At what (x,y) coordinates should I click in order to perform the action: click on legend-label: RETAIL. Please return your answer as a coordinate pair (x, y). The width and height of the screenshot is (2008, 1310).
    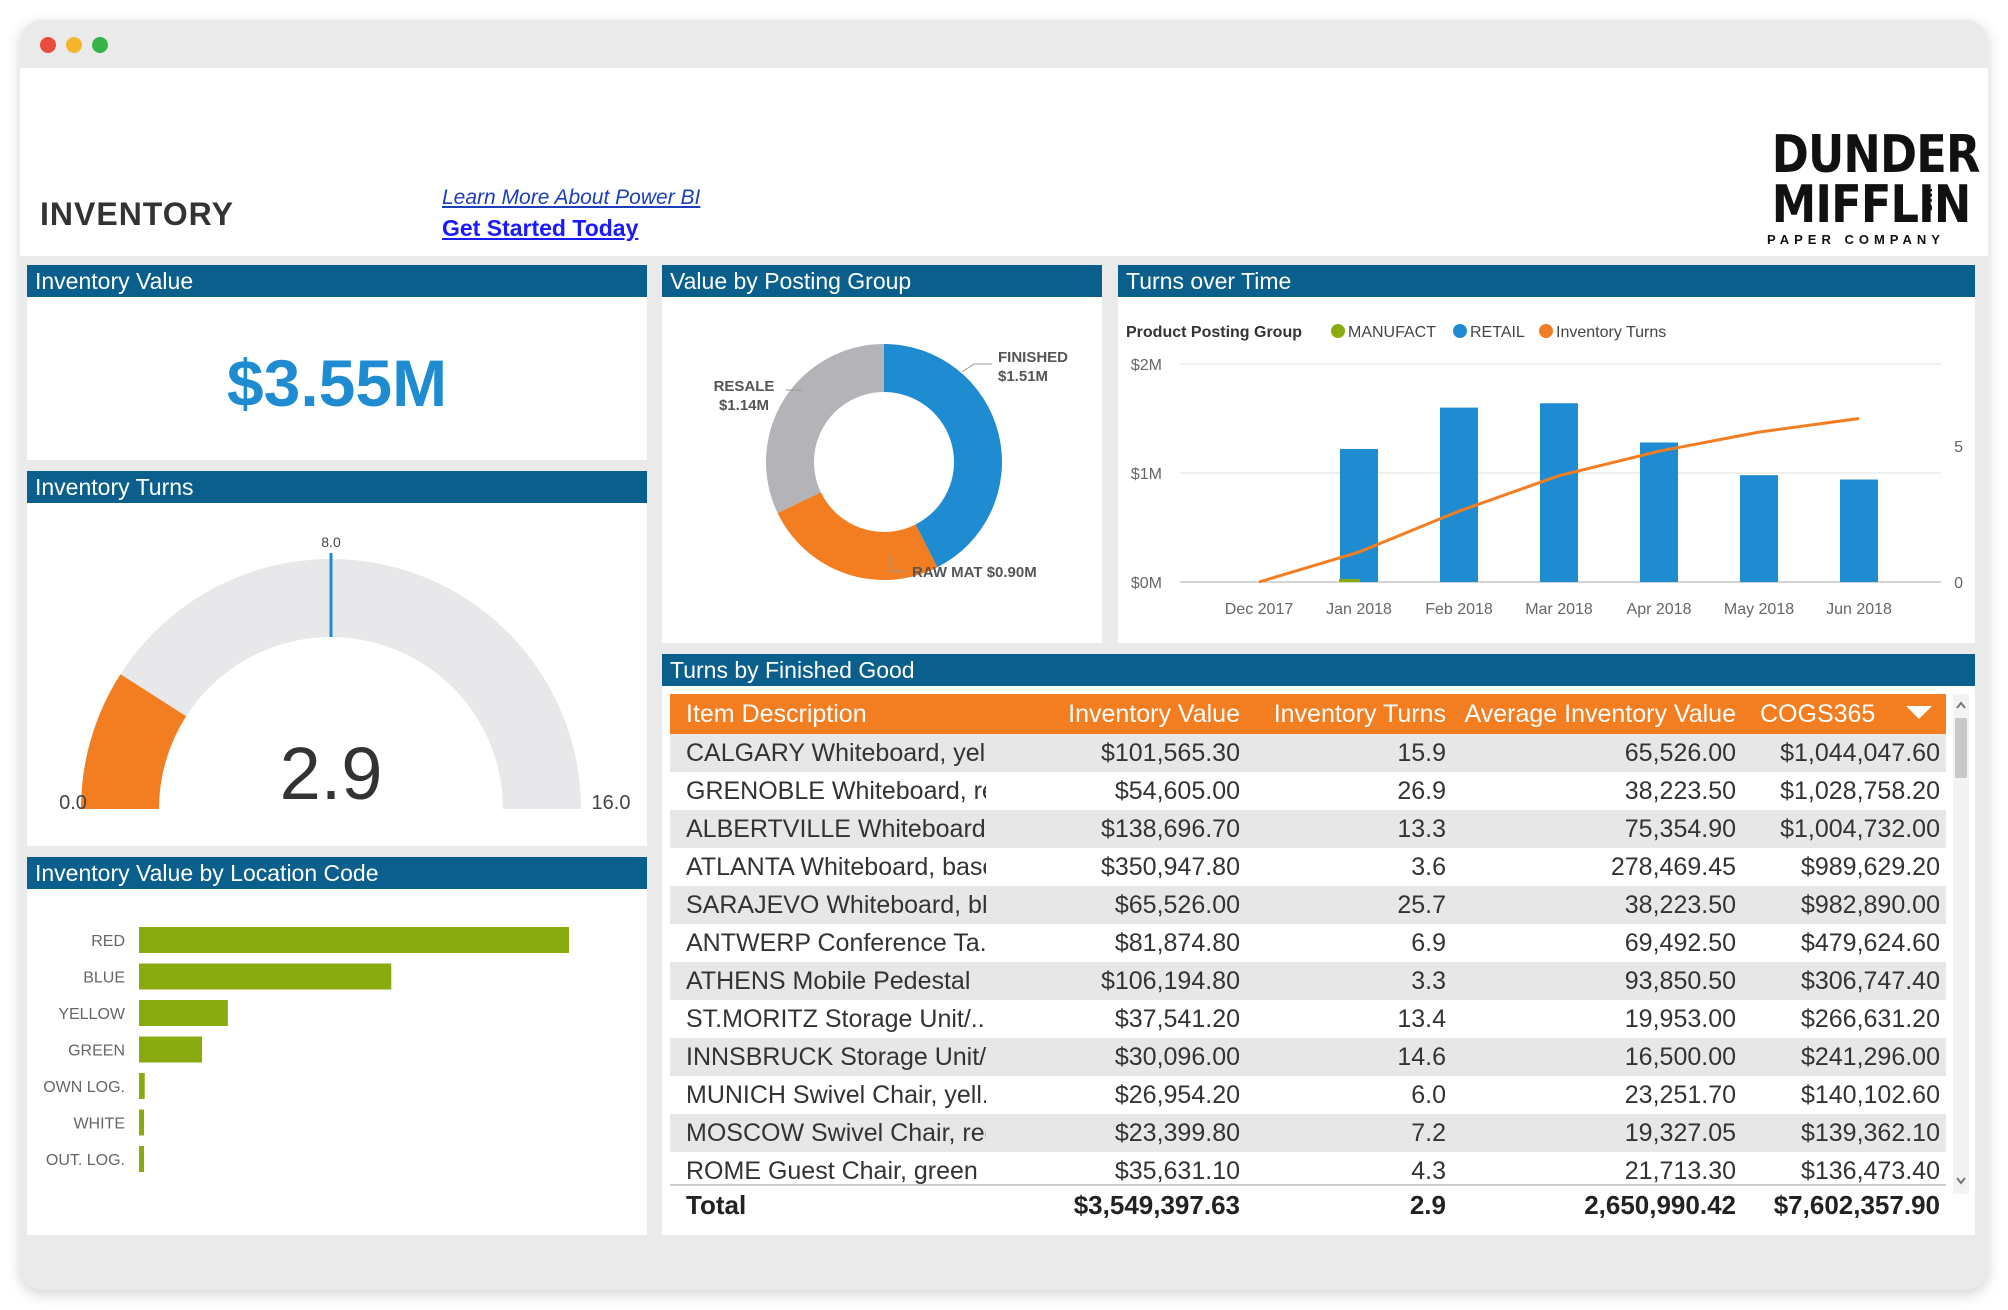
    Looking at the image, I should click on (1497, 332).